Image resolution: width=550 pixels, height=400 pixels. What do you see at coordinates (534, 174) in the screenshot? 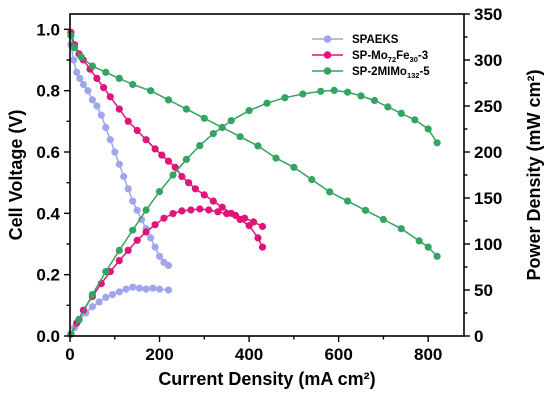
I see `right-y-axis-title: Power Density (mW cm²)` at bounding box center [534, 174].